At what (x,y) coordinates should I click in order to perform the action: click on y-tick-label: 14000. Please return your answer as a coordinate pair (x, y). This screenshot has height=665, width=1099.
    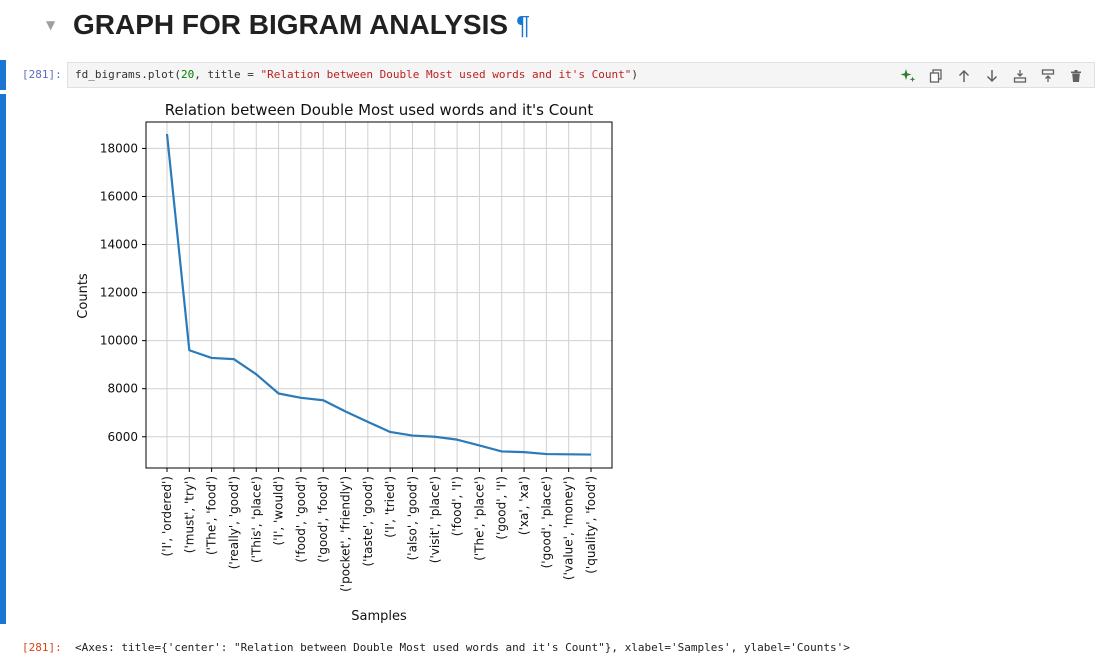
    Looking at the image, I should click on (119, 245).